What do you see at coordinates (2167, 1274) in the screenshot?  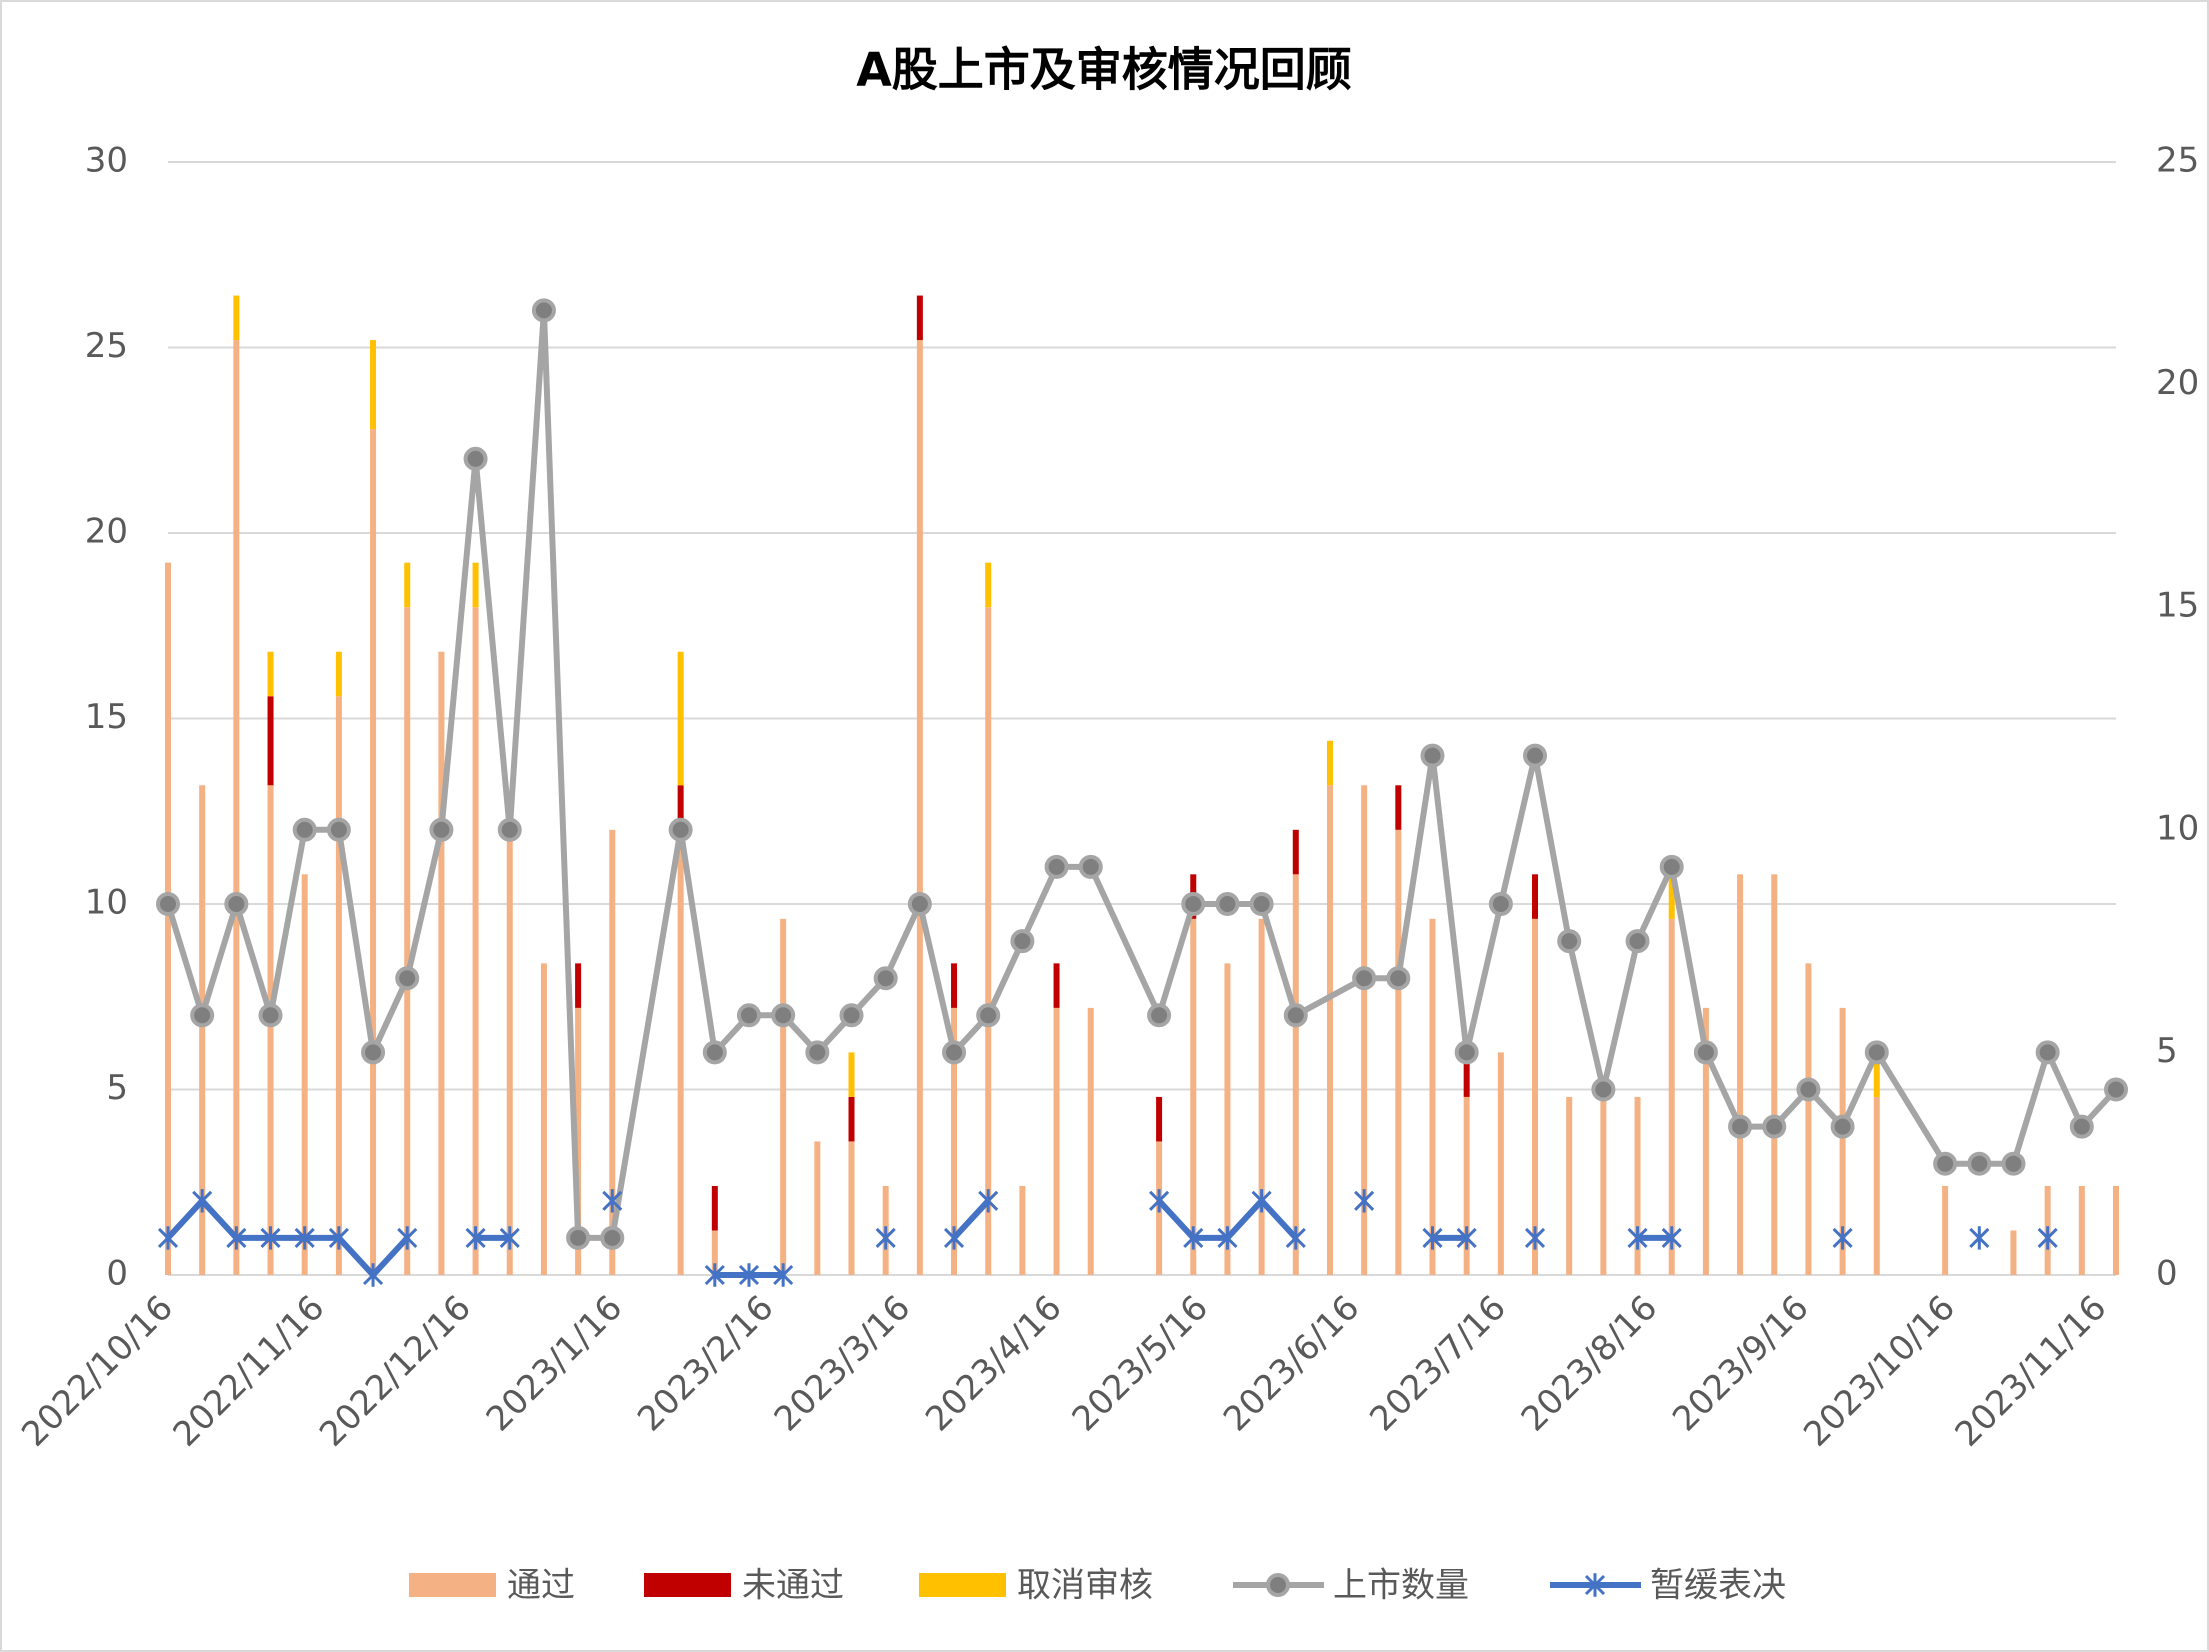 I see `y2-tick-label: 0` at bounding box center [2167, 1274].